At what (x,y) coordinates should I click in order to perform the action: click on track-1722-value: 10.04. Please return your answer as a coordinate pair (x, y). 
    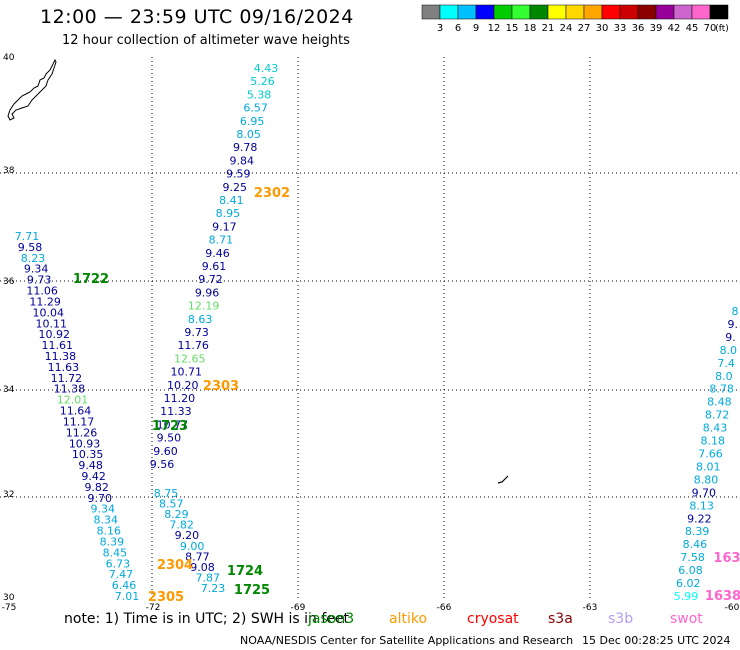
    Looking at the image, I should click on (48, 312).